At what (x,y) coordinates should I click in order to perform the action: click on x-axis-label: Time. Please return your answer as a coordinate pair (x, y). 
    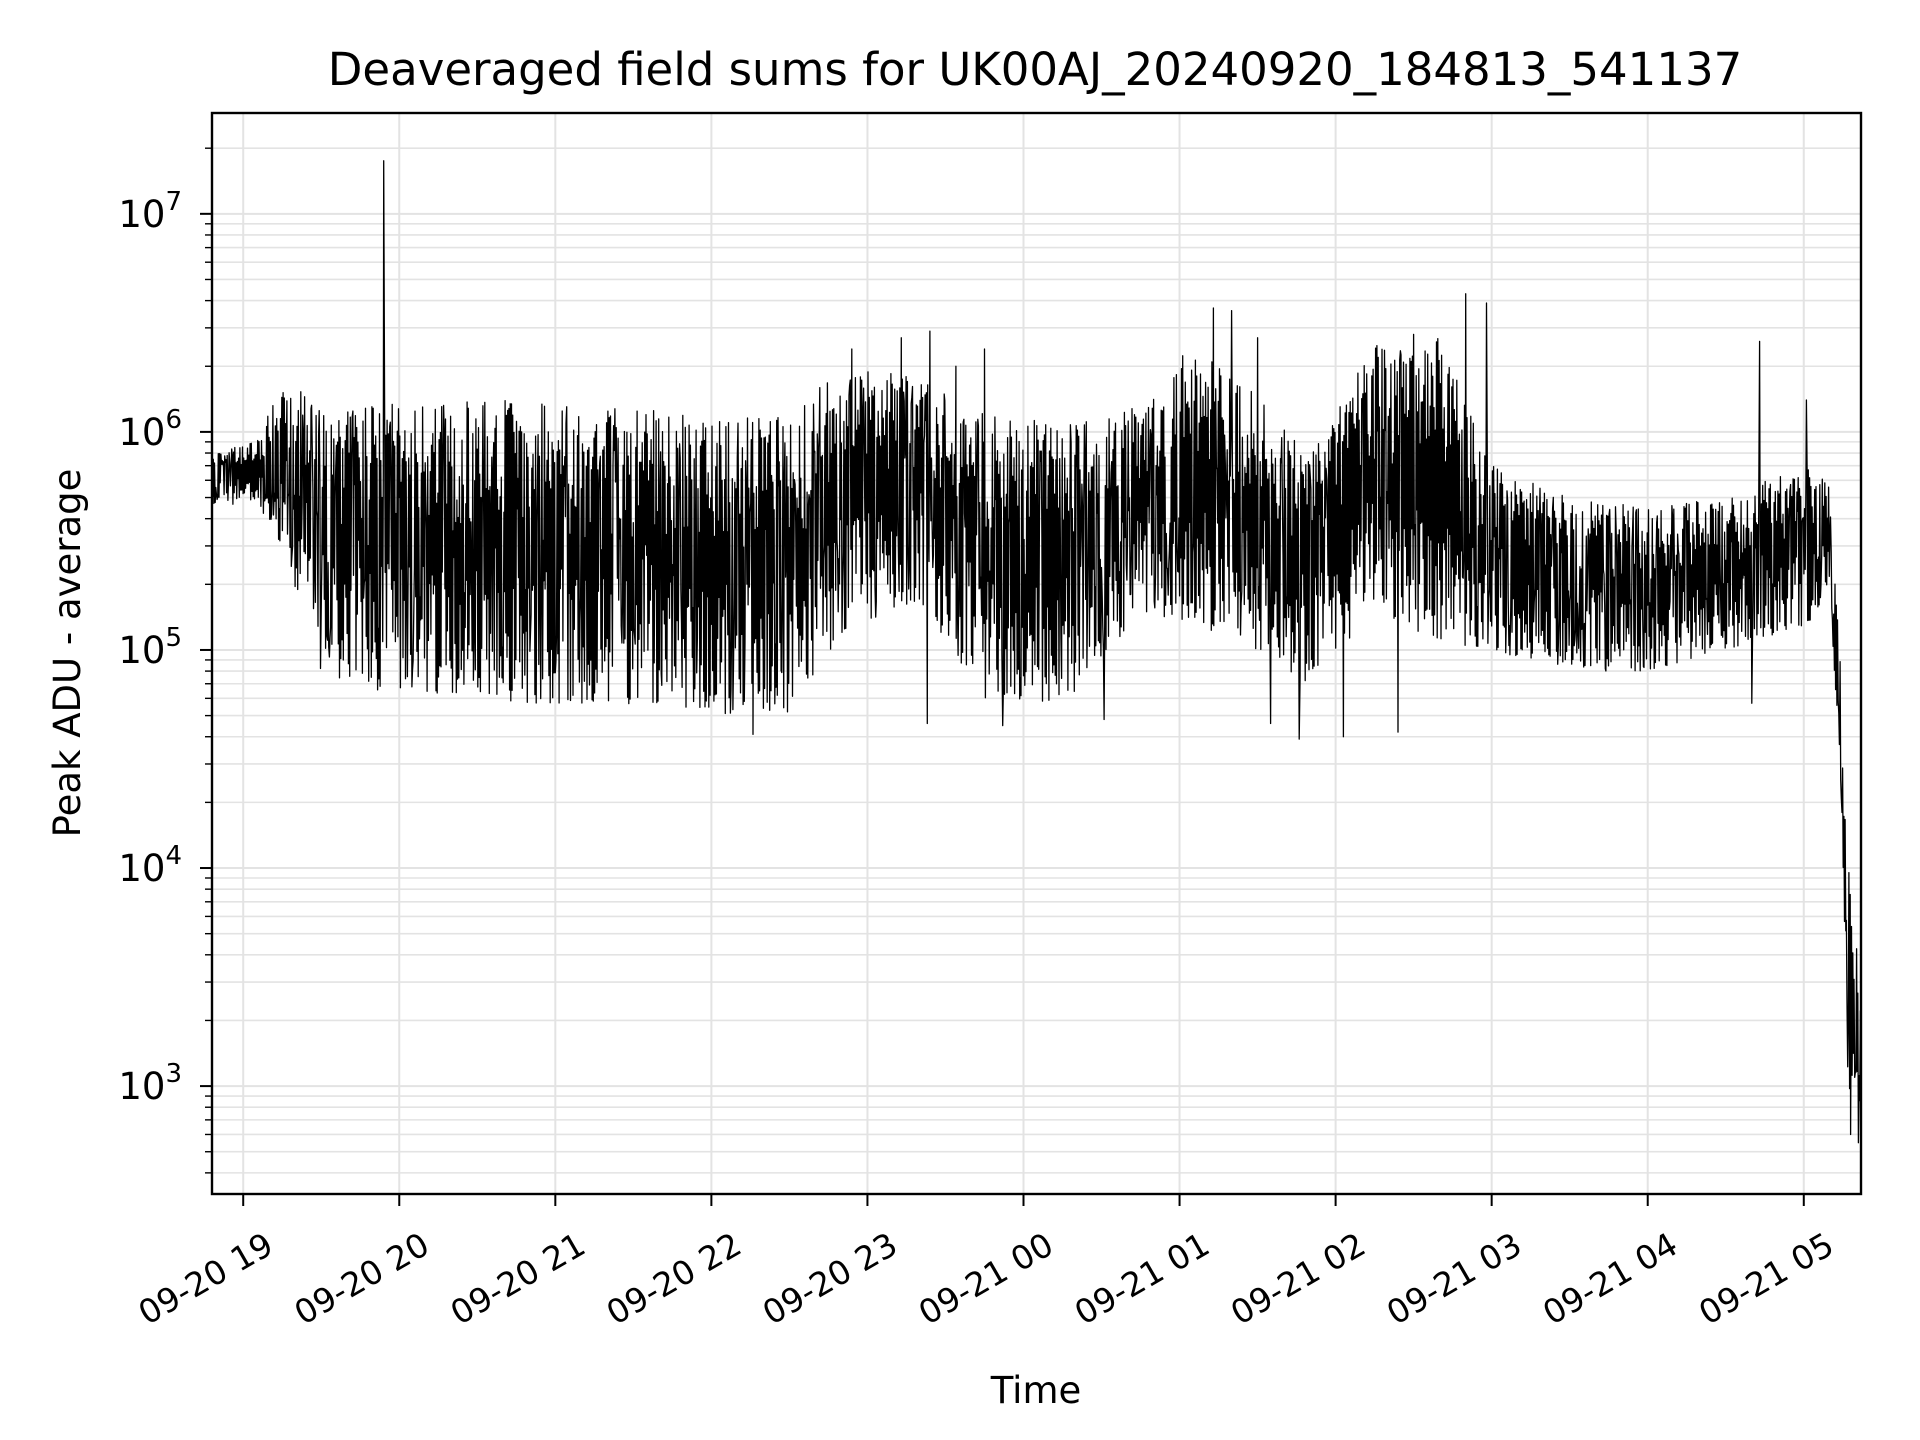
    Looking at the image, I should click on (1036, 1390).